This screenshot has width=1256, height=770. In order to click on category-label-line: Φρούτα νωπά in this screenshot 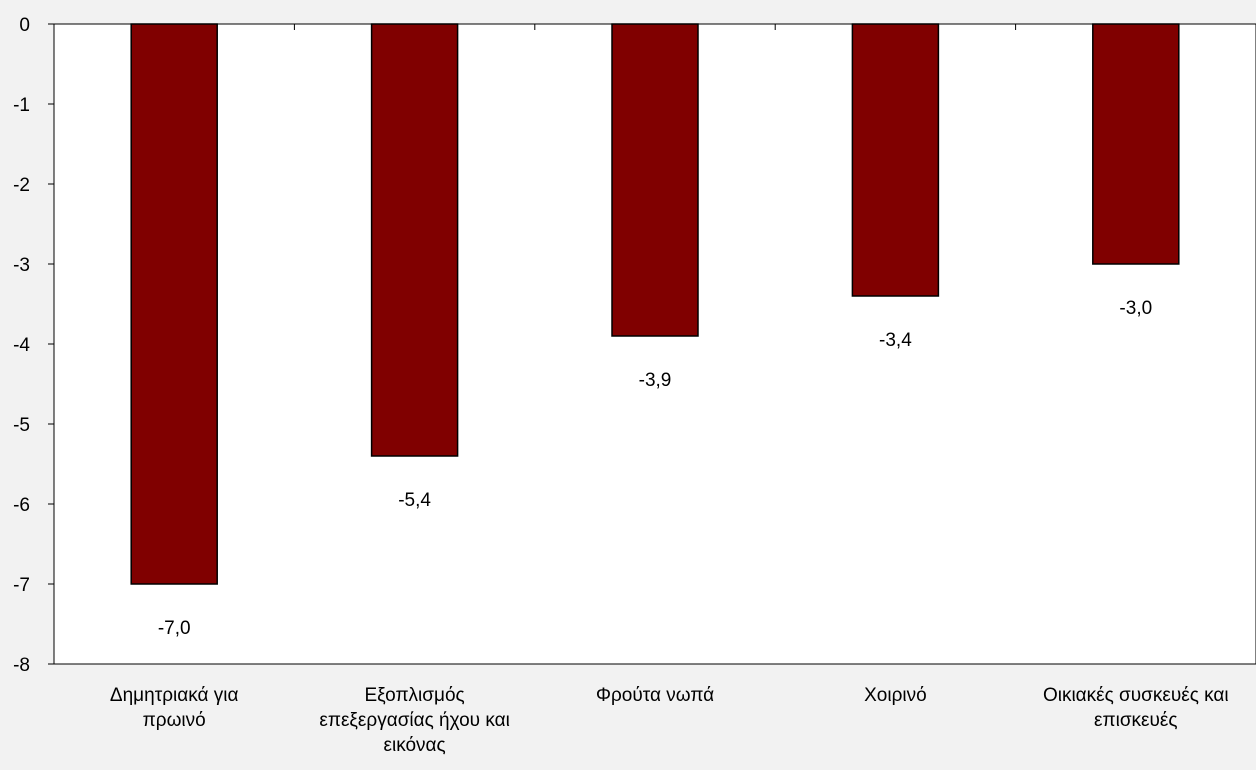, I will do `click(655, 695)`.